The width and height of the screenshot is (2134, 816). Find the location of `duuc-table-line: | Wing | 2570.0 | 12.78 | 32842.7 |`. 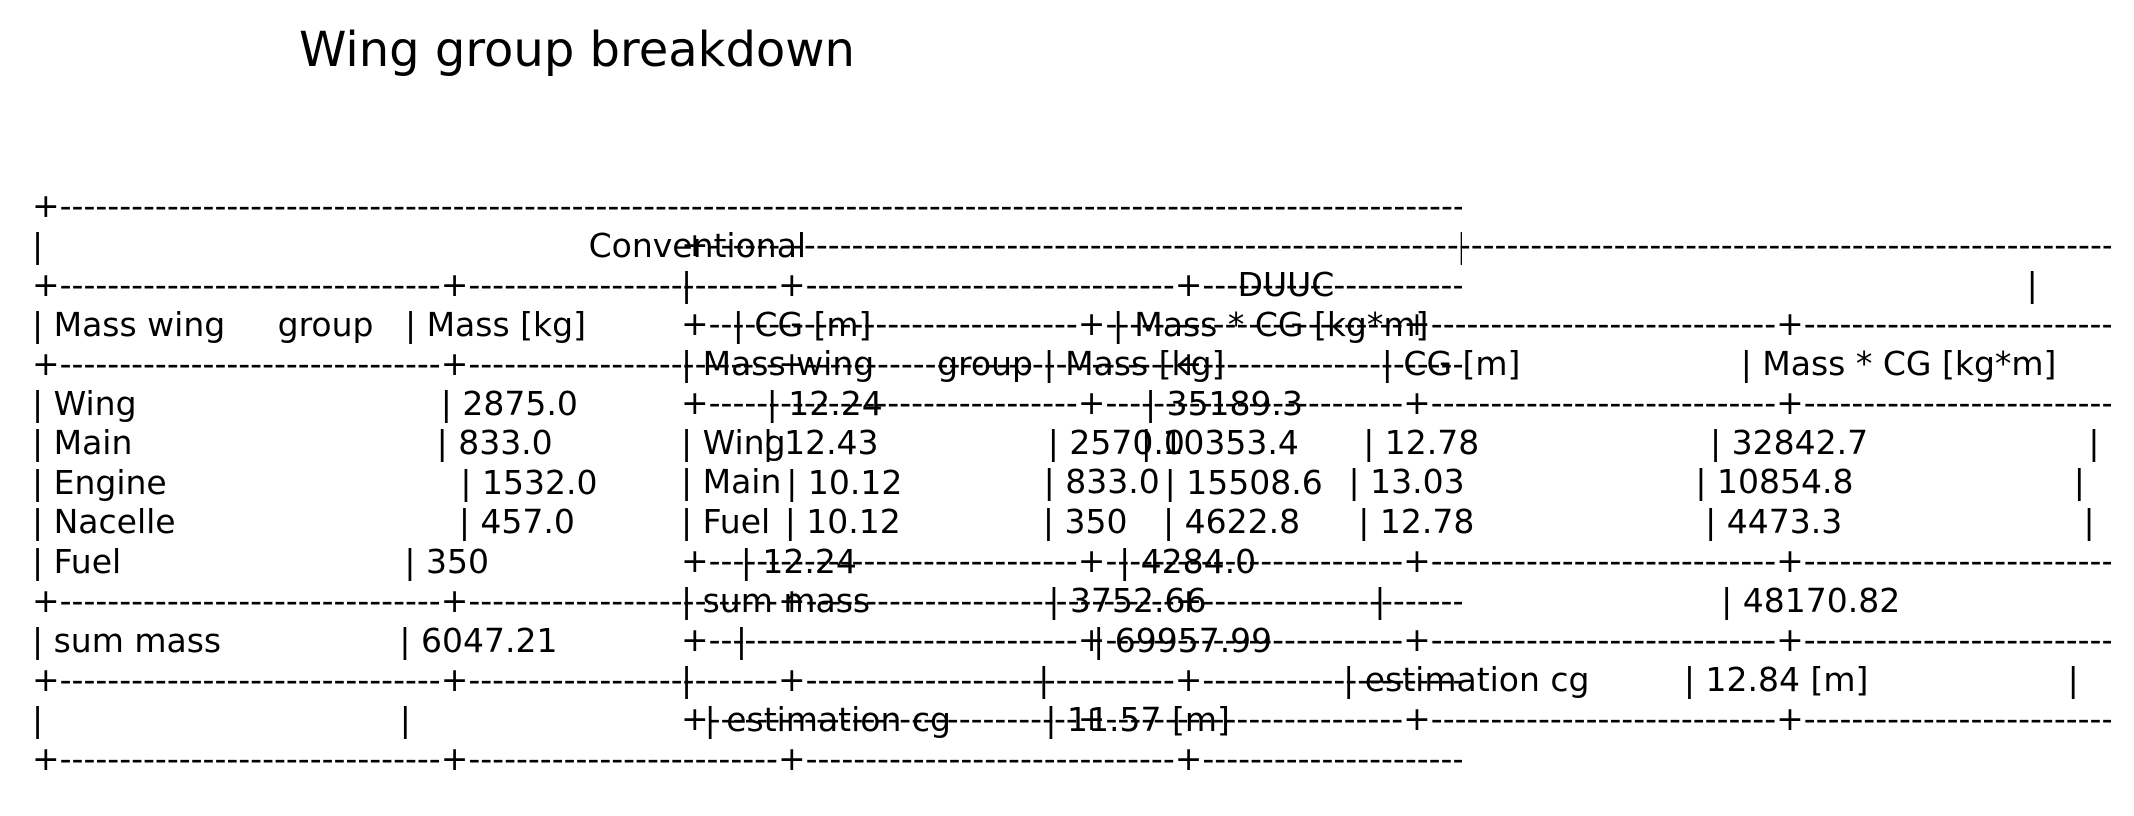

duuc-table-line: | Wing | 2570.0 | 12.78 | 32842.7 | is located at coordinates (1390, 442).